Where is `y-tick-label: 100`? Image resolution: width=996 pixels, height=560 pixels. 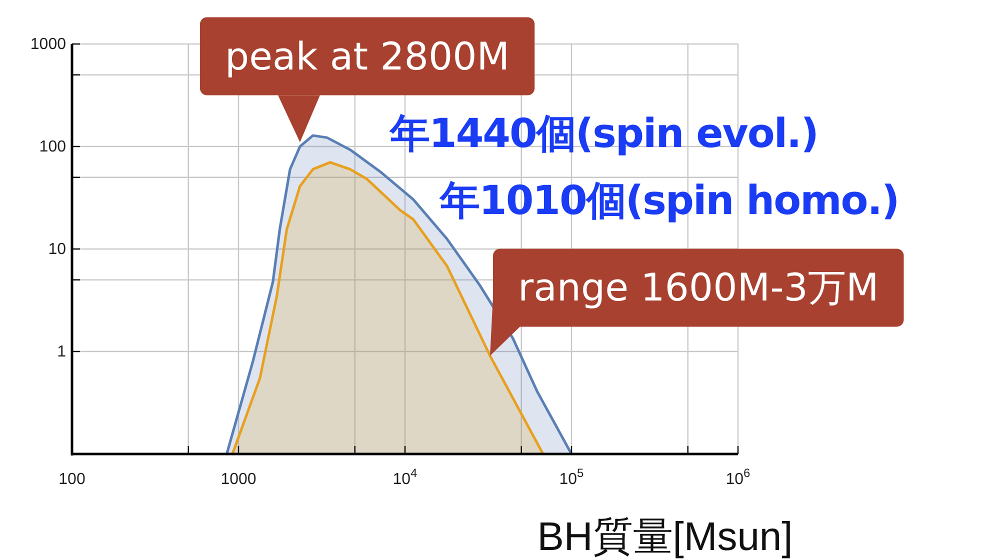
y-tick-label: 100 is located at coordinates (52, 147).